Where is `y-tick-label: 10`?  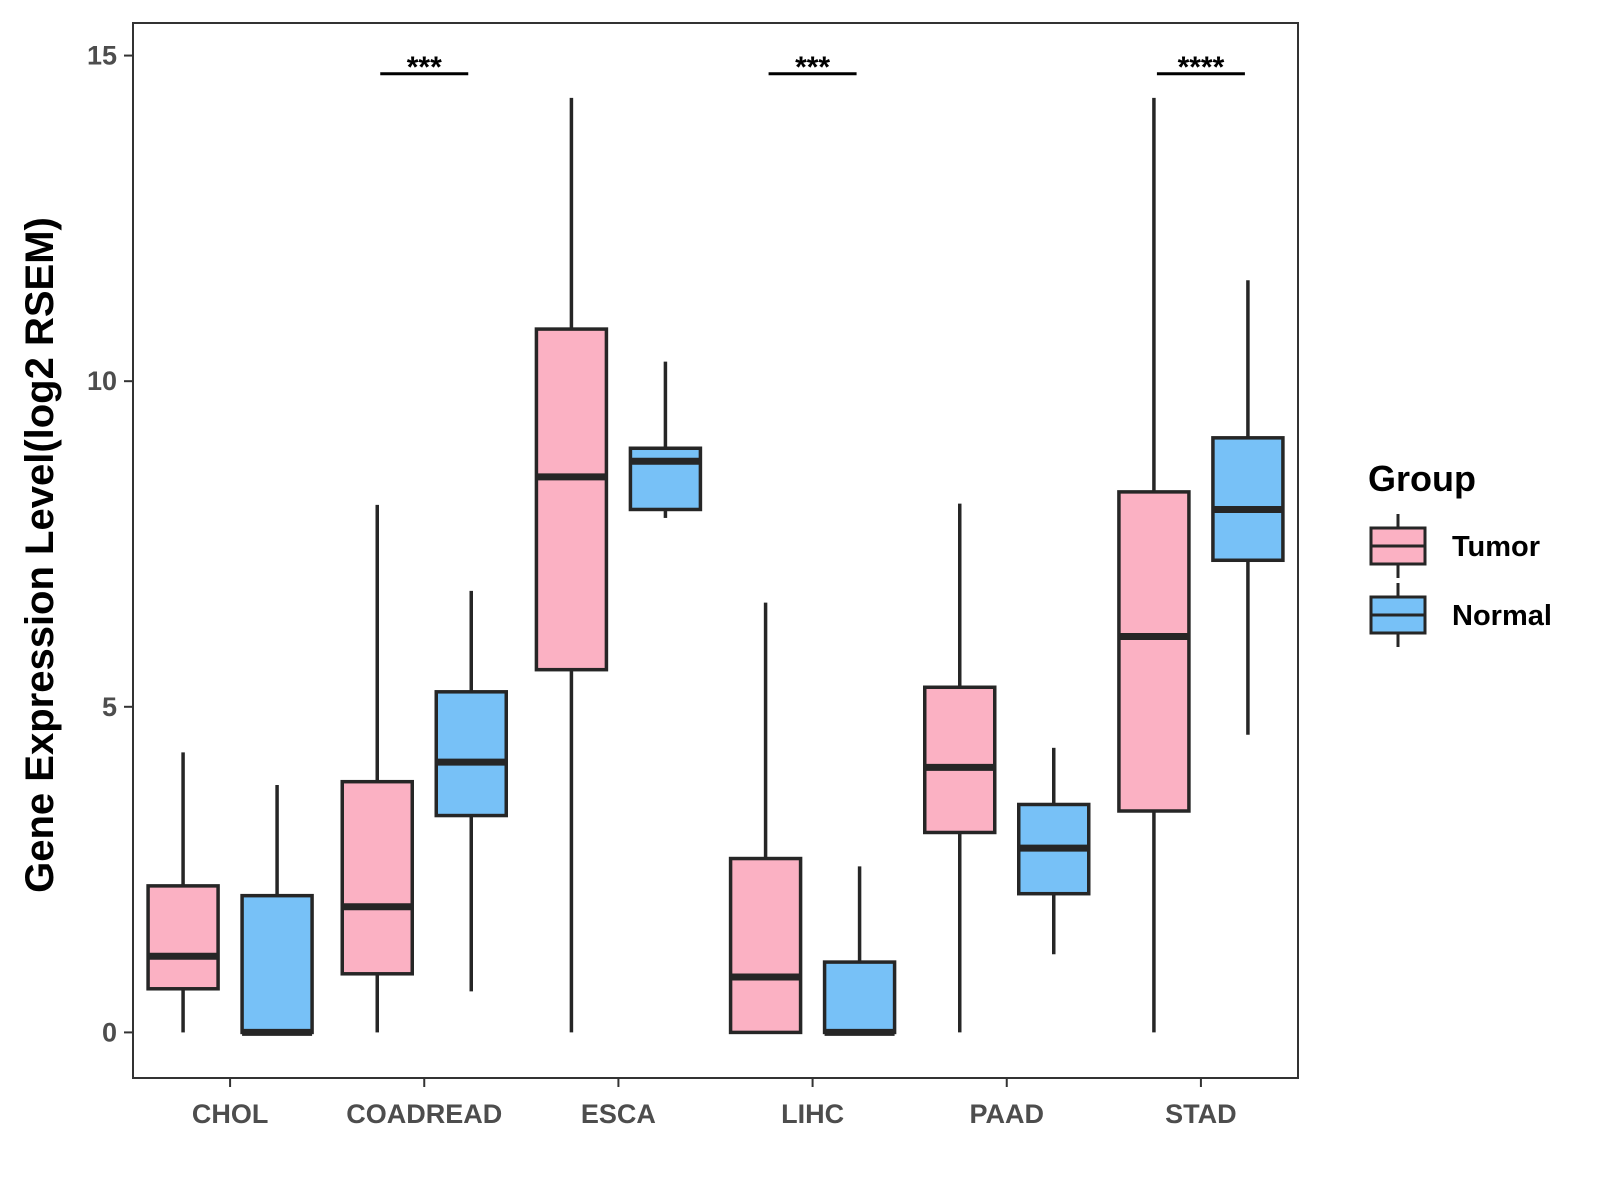
y-tick-label: 10 is located at coordinates (102, 381).